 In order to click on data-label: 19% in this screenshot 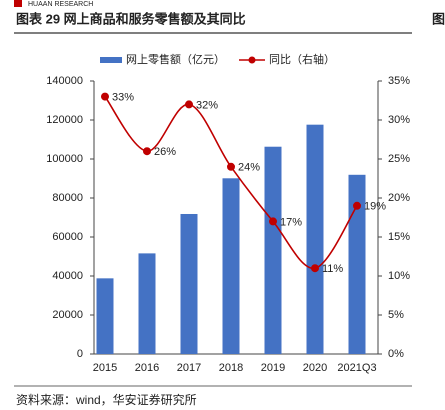, I will do `click(375, 207)`.